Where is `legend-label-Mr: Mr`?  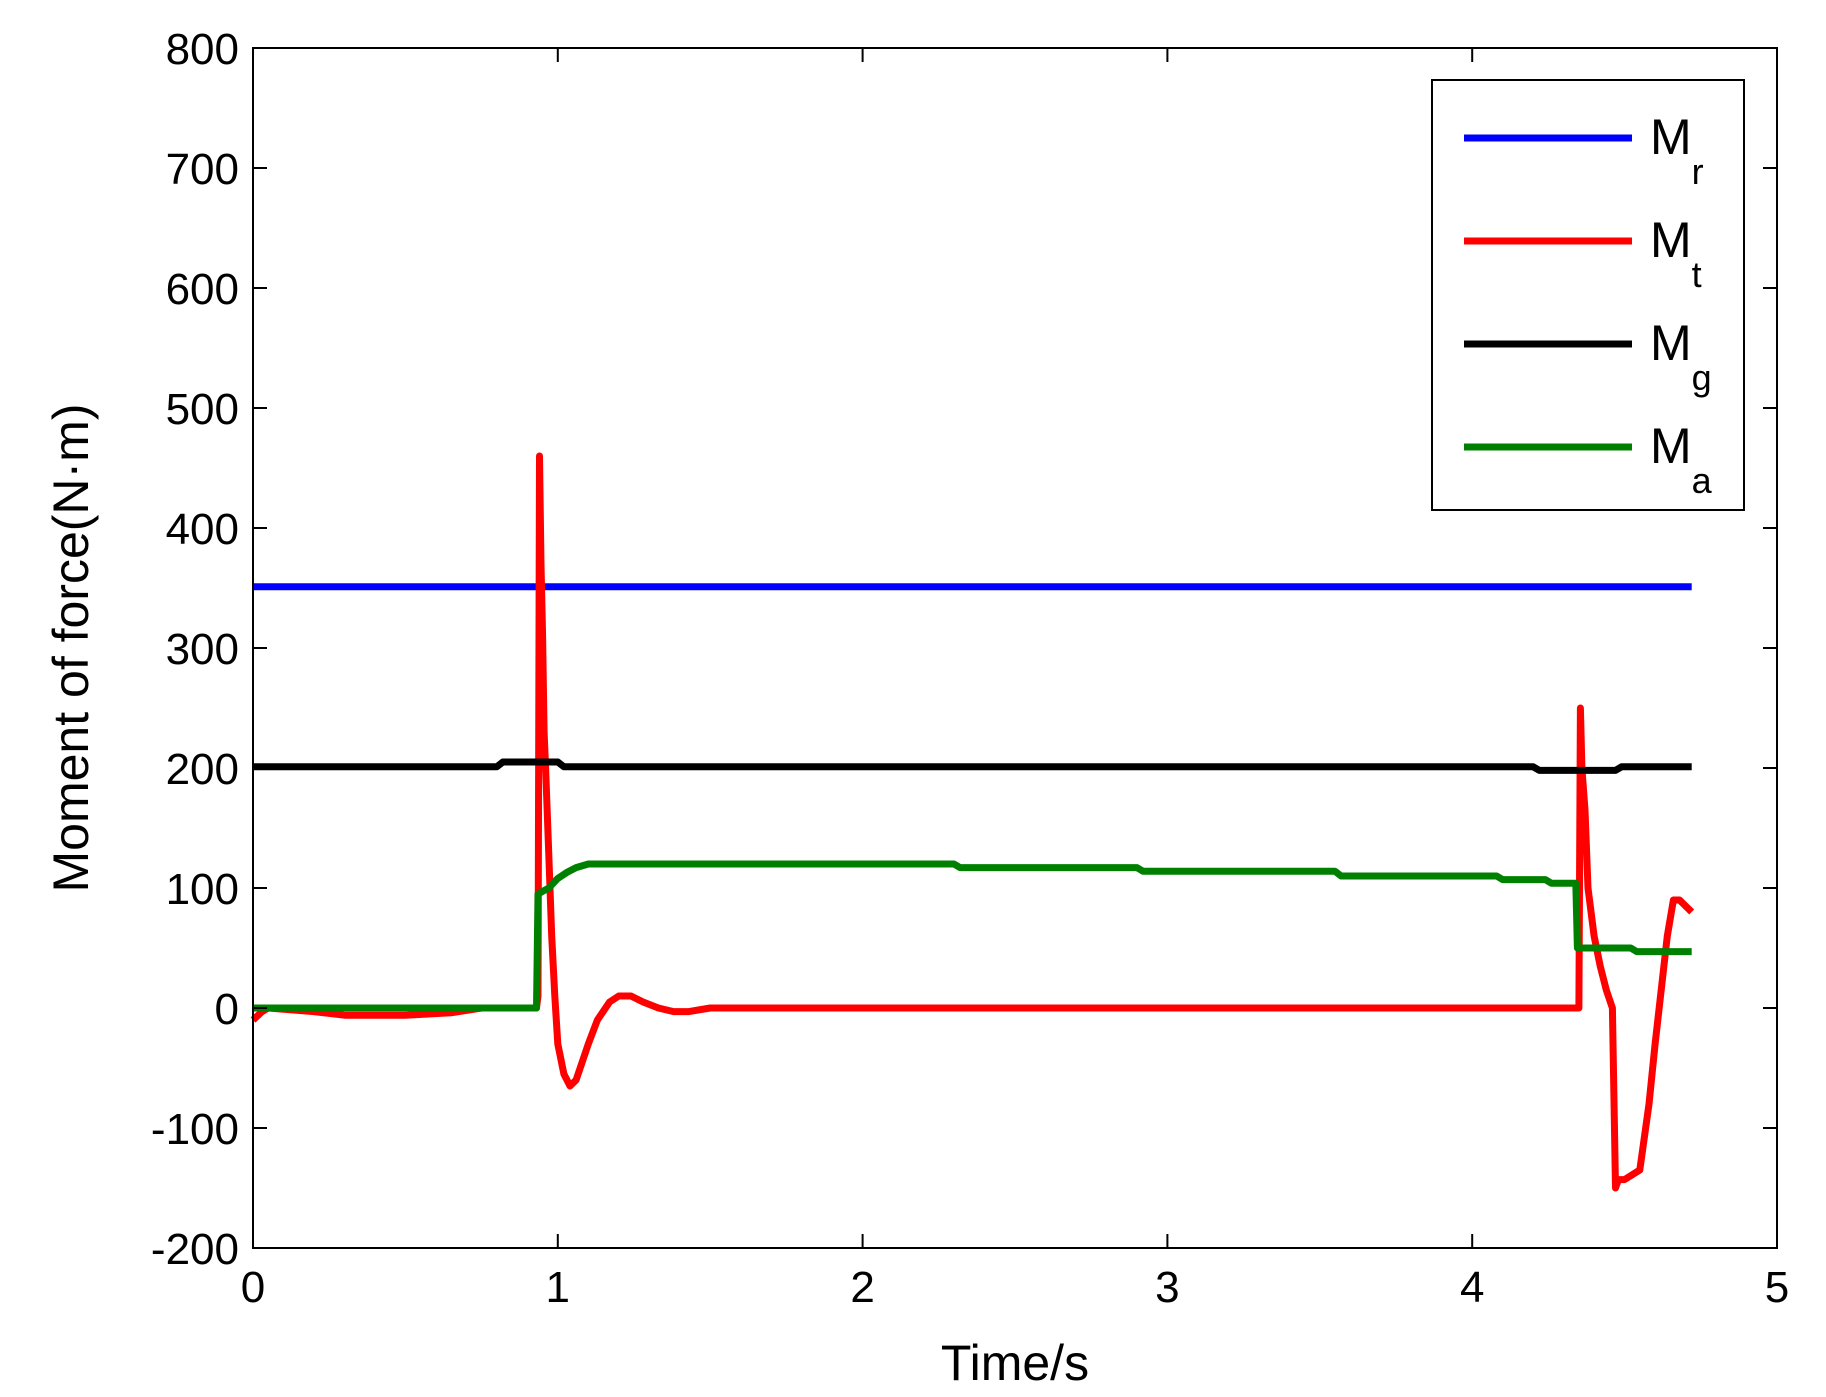 legend-label-Mr: Mr is located at coordinates (1677, 150).